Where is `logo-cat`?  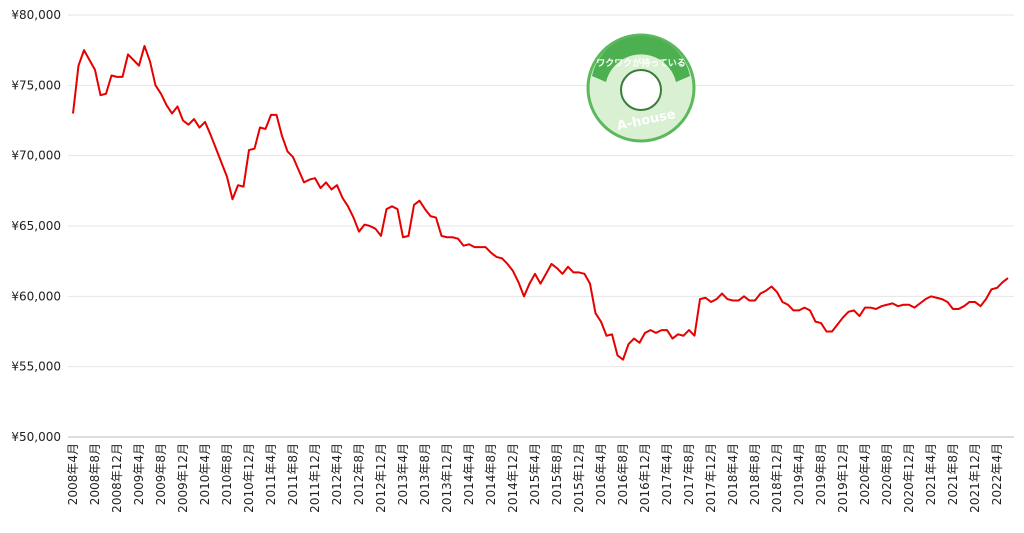 logo-cat is located at coordinates (641, 90).